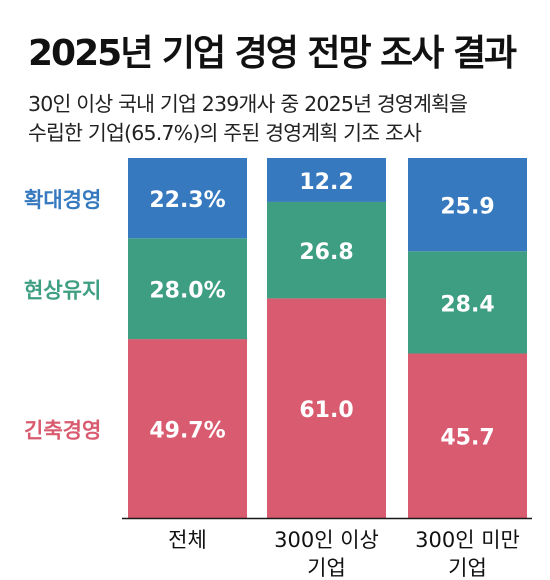  I want to click on data-label-0-2: 45.7, so click(467, 438).